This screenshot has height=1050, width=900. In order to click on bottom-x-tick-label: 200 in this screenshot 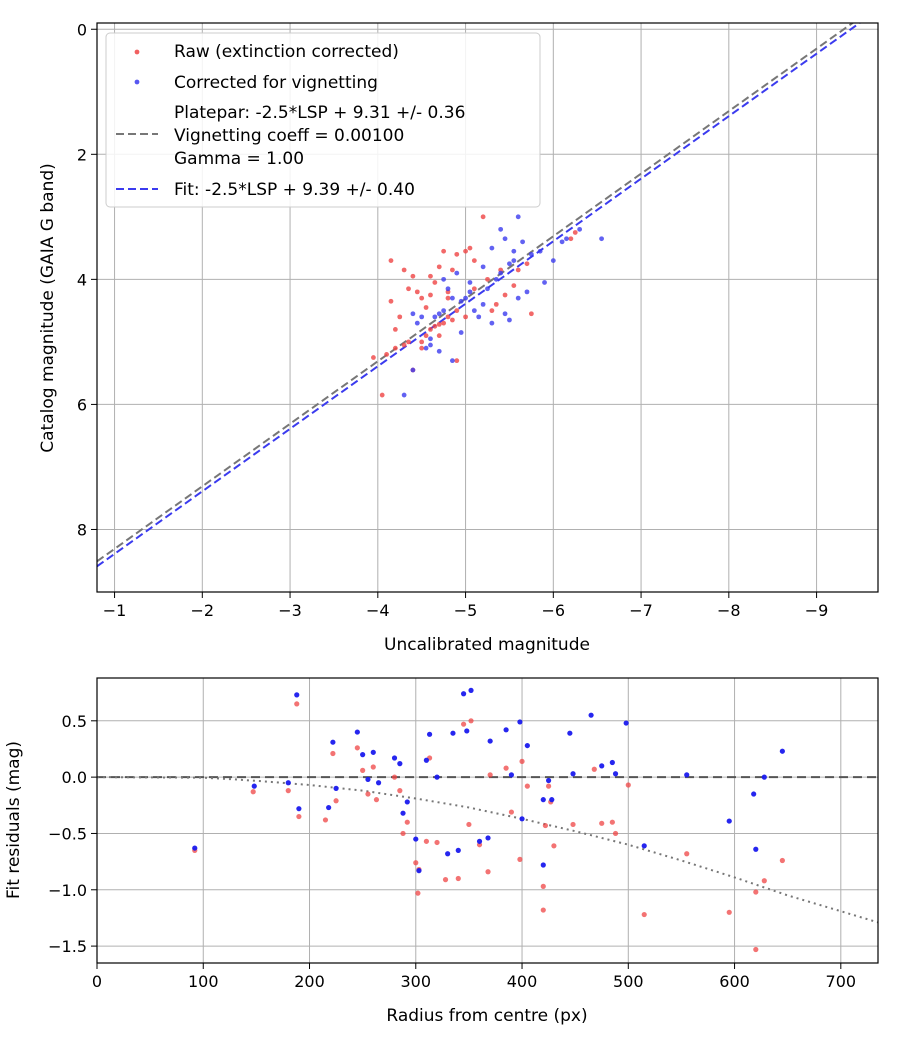, I will do `click(309, 981)`.